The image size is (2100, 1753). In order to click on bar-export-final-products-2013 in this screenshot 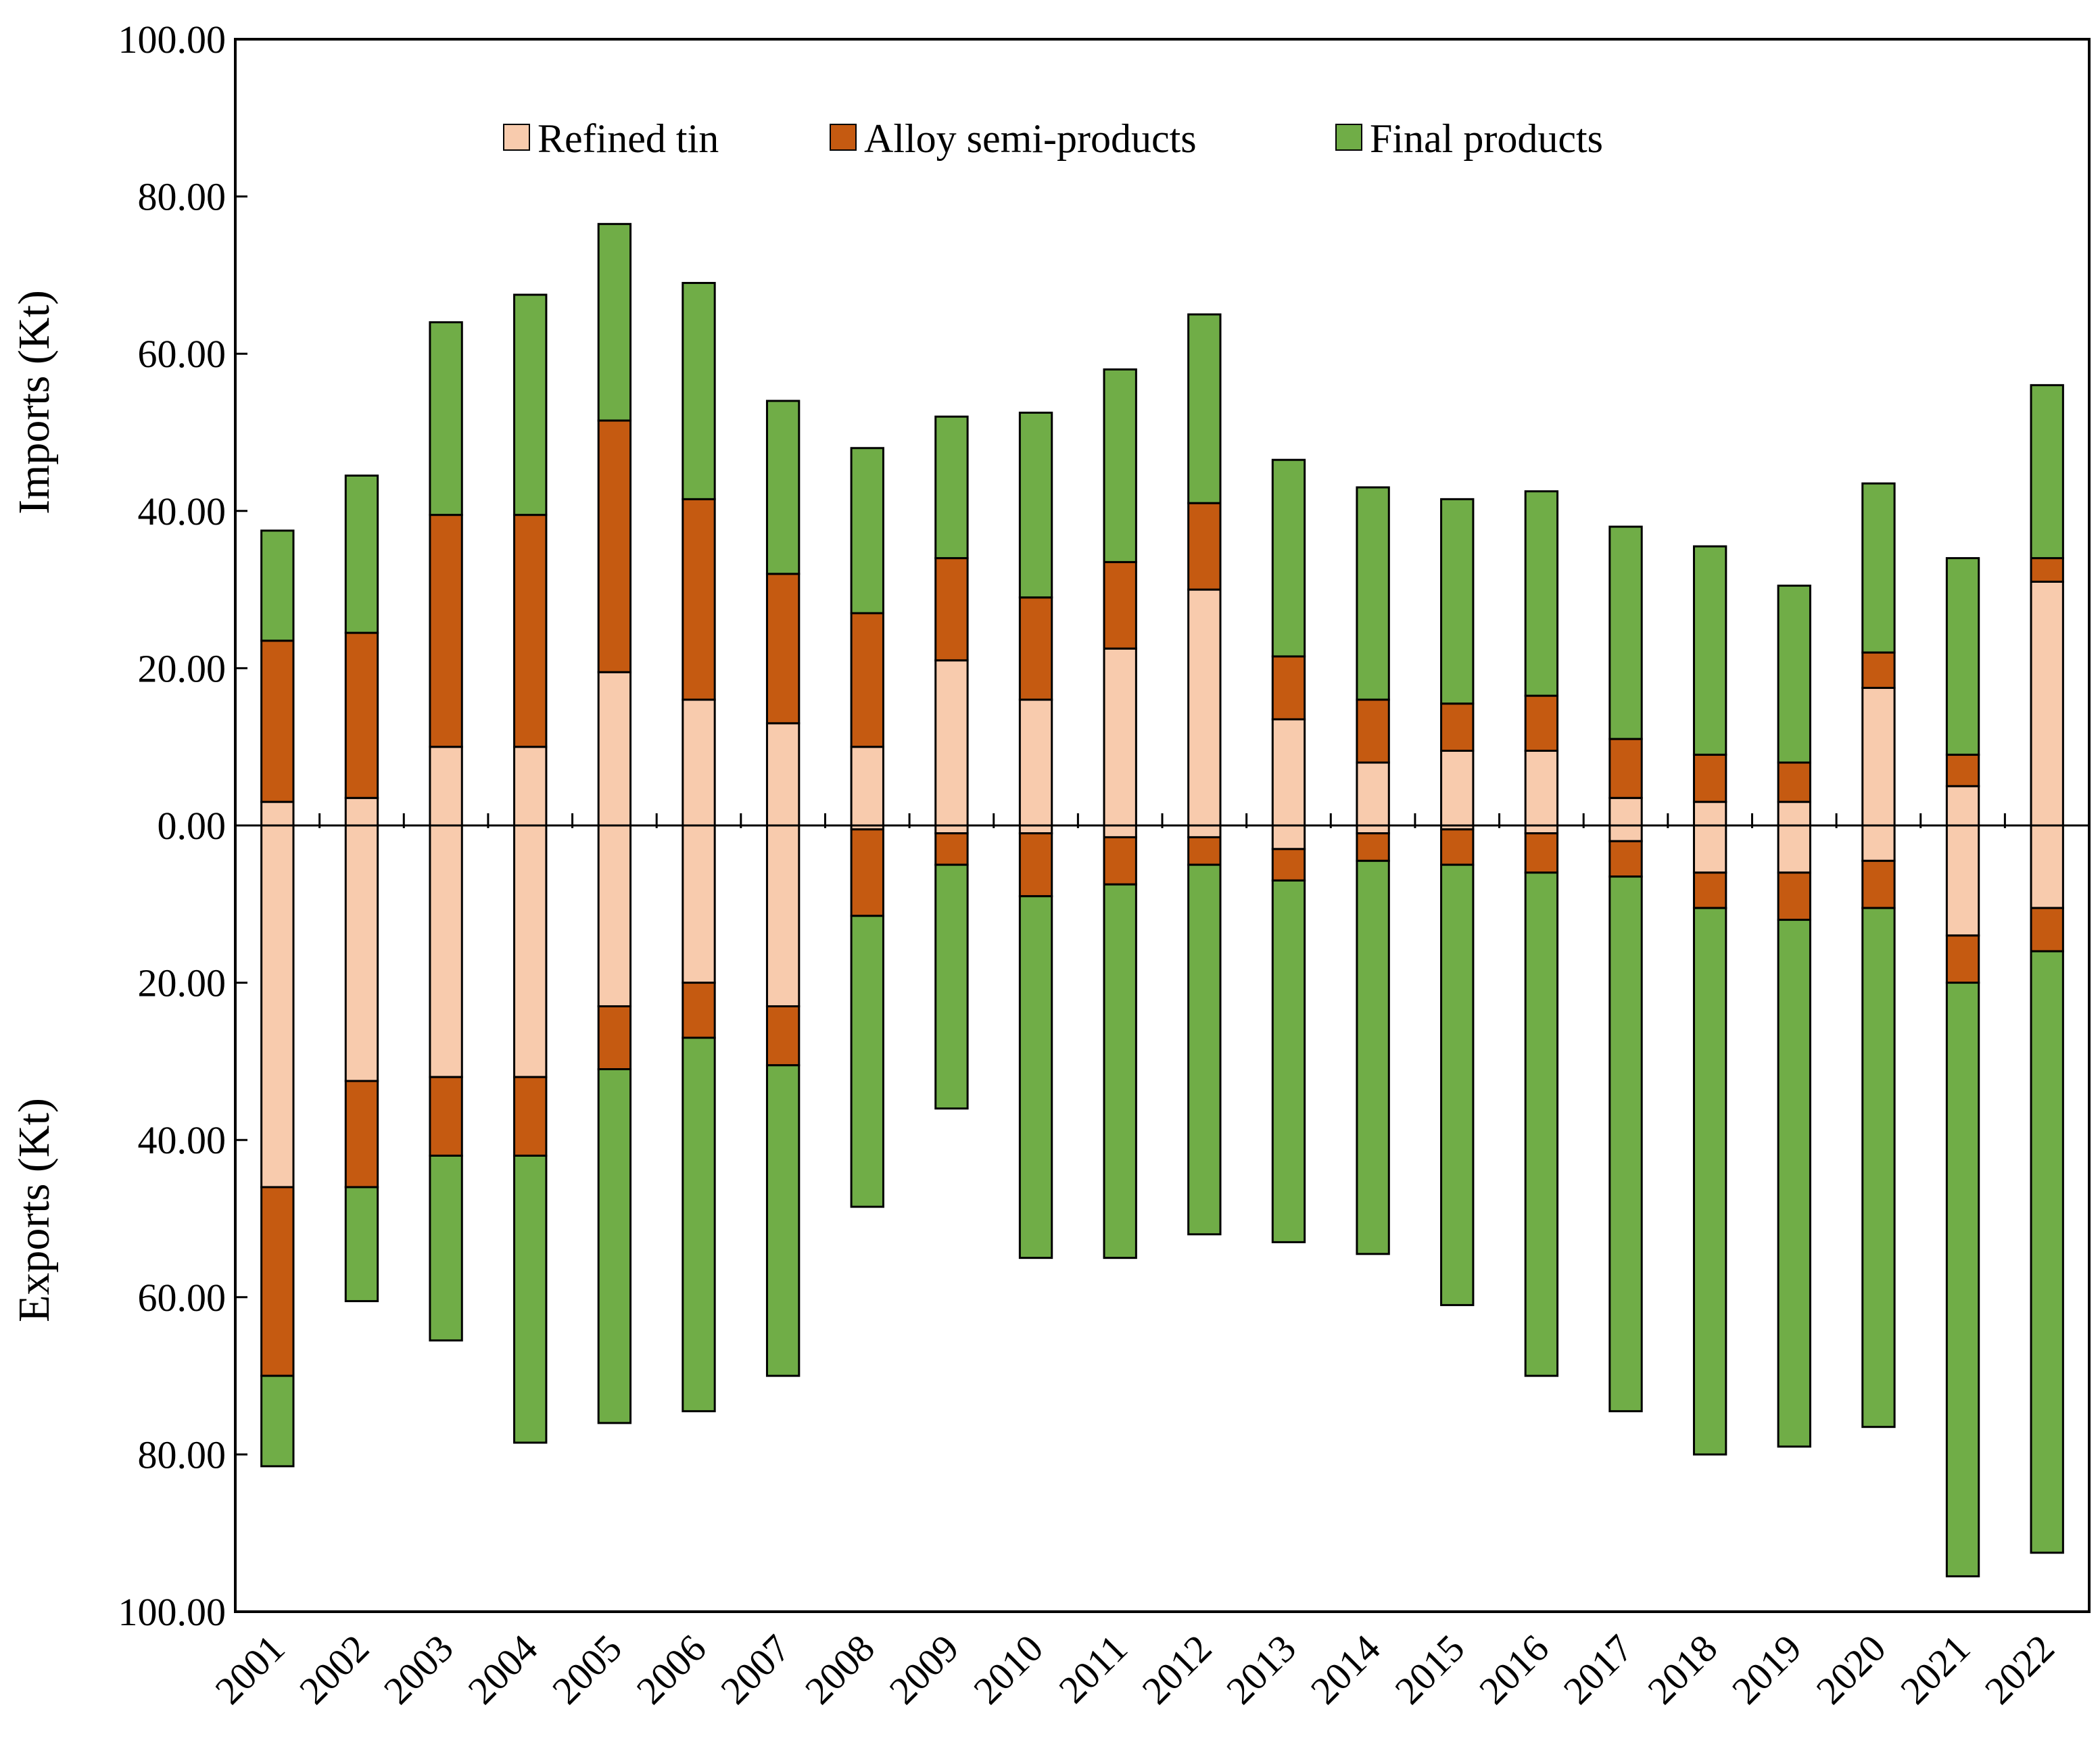, I will do `click(1288, 1061)`.